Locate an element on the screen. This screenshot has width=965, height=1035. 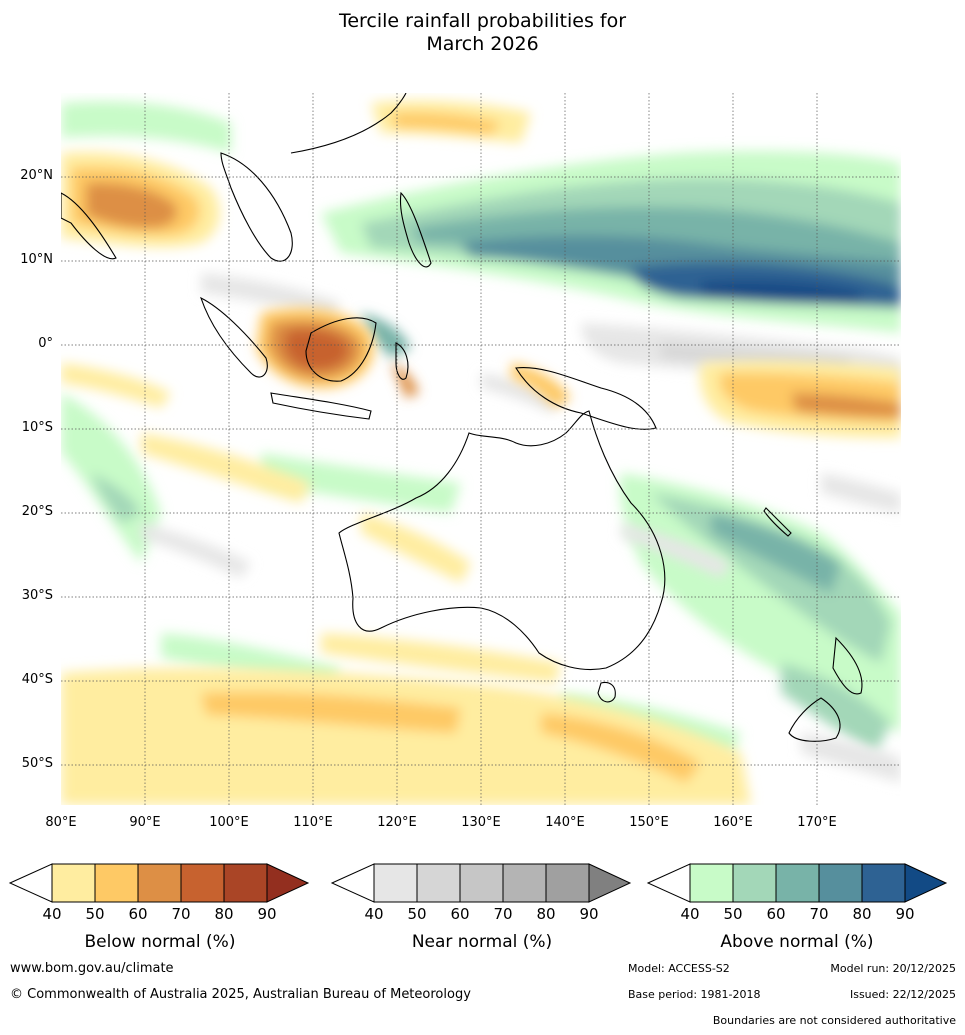
near-normal-tick-70: 70 is located at coordinates (503, 914).